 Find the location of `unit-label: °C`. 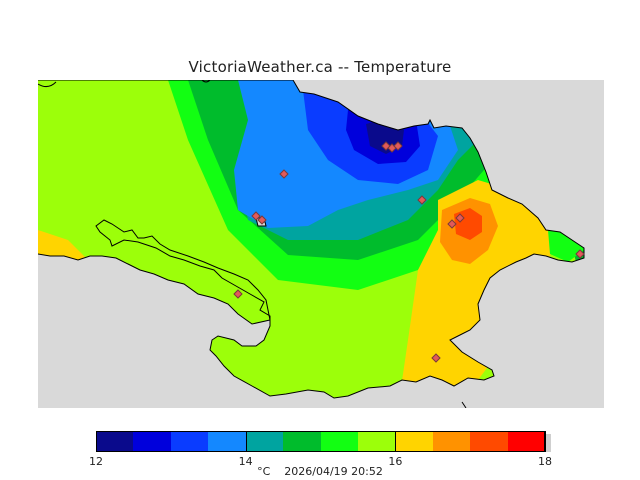

unit-label: °C is located at coordinates (264, 471).